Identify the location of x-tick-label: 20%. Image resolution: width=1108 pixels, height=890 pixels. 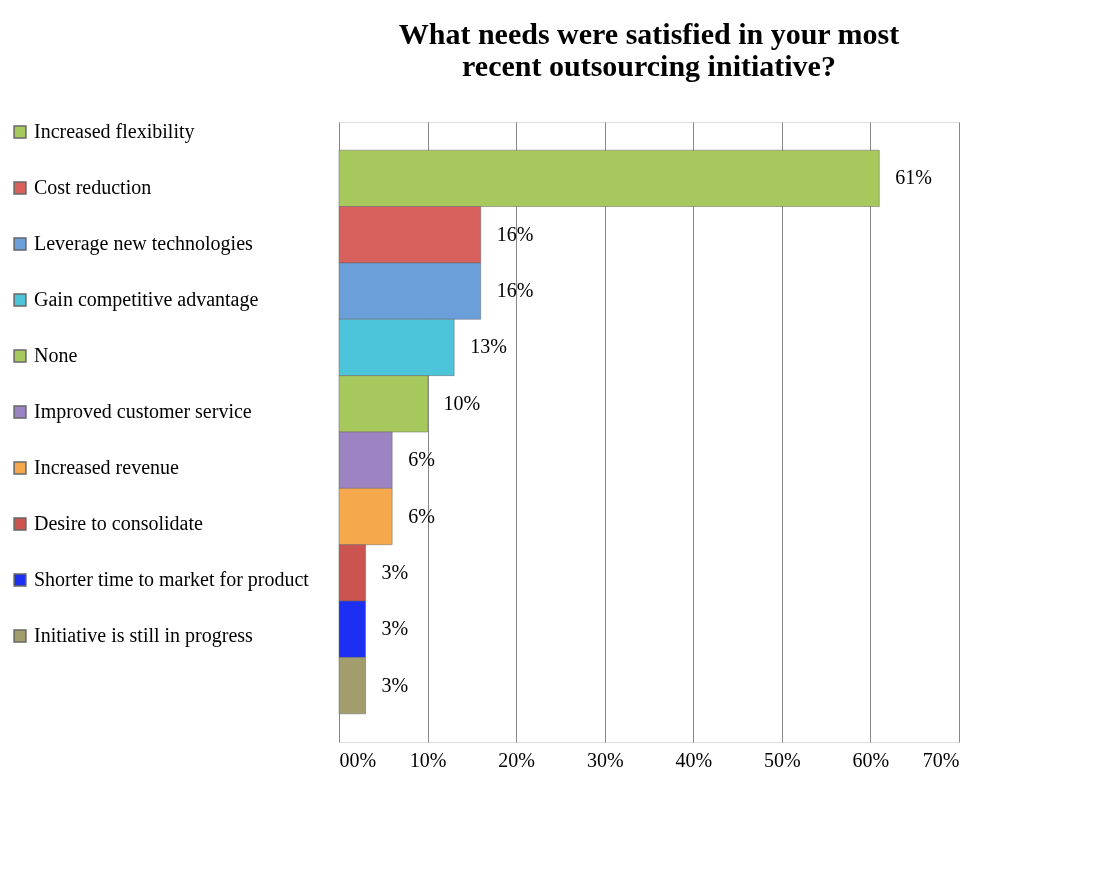
(516, 759).